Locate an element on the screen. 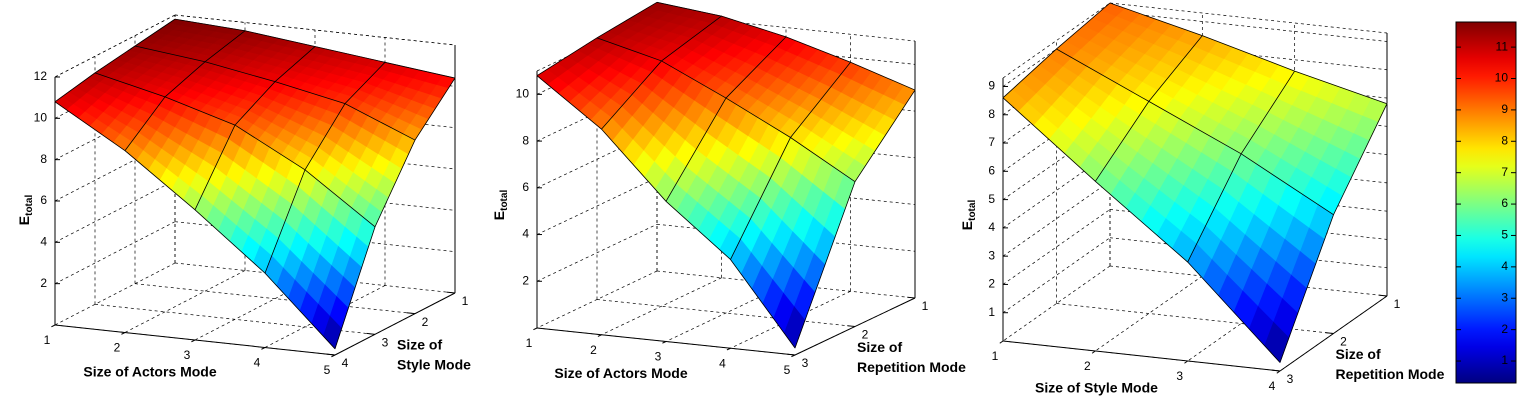 Image resolution: width=1528 pixels, height=407 pixels. colorbar is located at coordinates (1486, 202).